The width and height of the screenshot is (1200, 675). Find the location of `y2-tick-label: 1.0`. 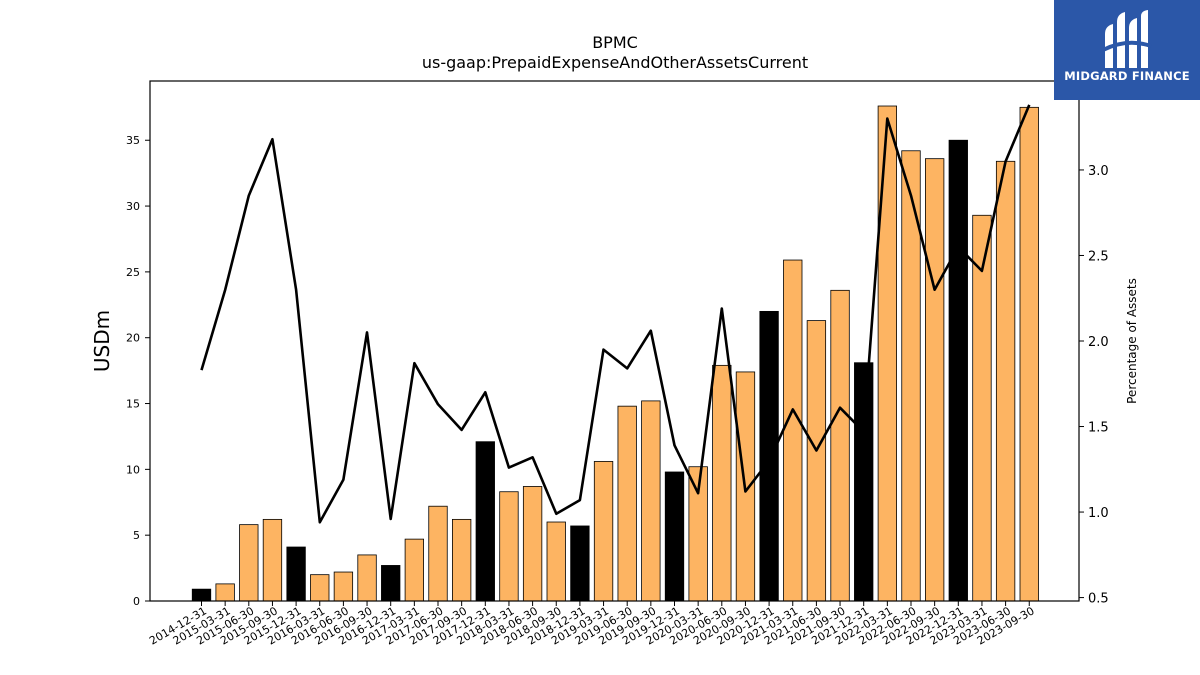

y2-tick-label: 1.0 is located at coordinates (1098, 513).